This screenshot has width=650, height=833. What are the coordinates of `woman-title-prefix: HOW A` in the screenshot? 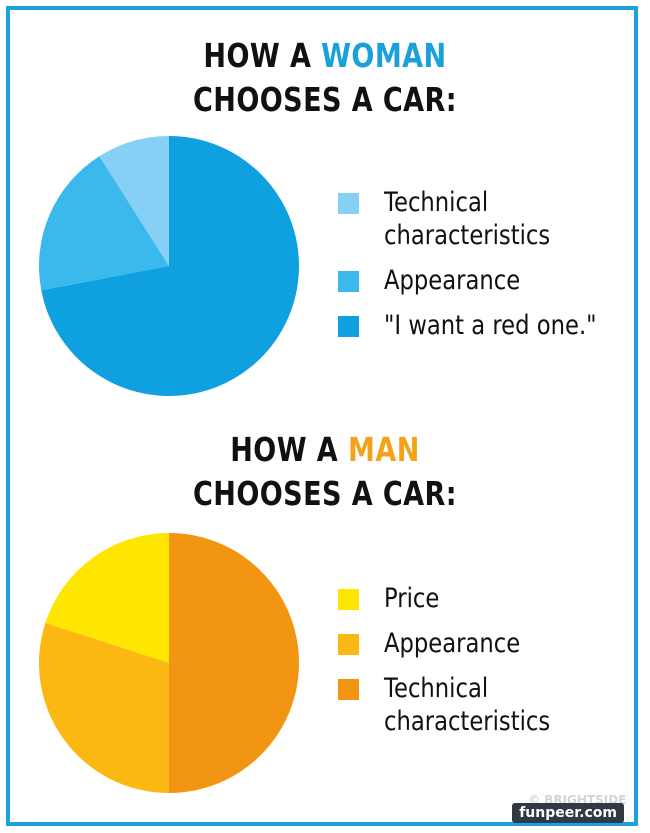 It's located at (262, 55).